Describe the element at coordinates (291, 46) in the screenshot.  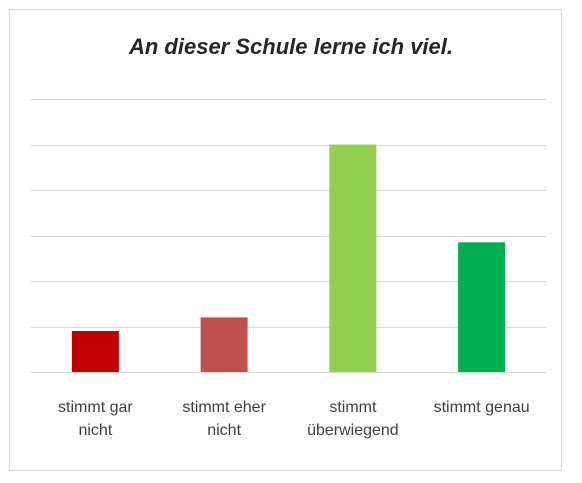
I see `chart-title: An dieser Schule lerne ich viel.` at that location.